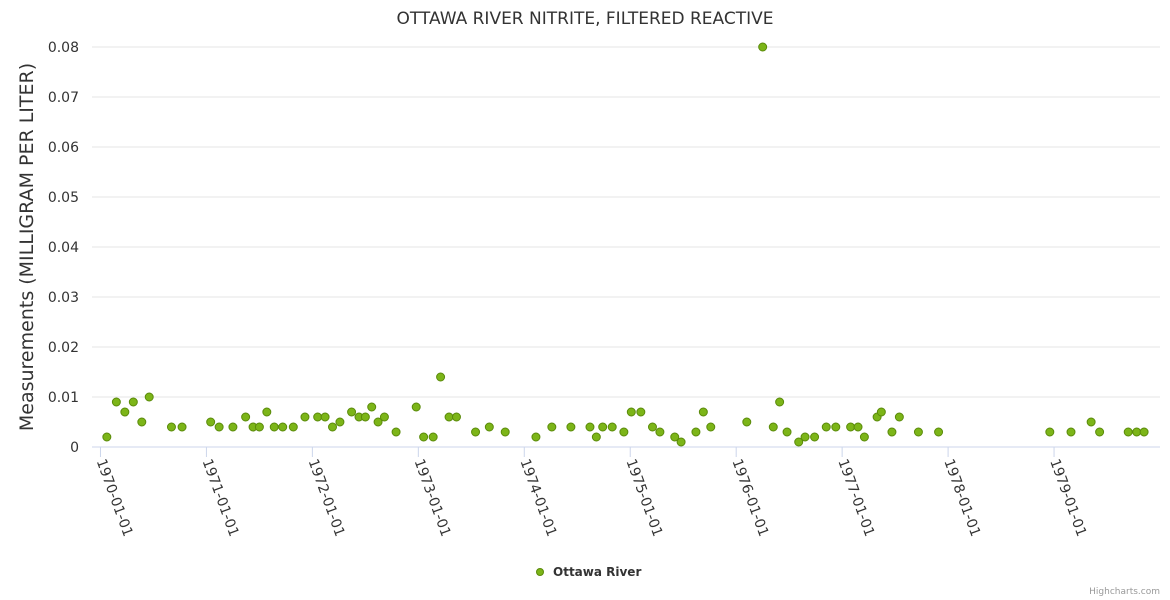  What do you see at coordinates (63, 398) in the screenshot?
I see `y-tick-label: 0.01` at bounding box center [63, 398].